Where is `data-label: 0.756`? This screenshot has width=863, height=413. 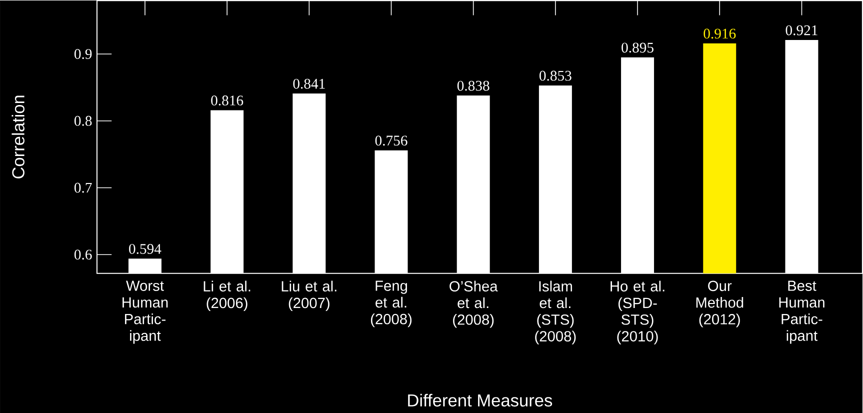 data-label: 0.756 is located at coordinates (391, 141).